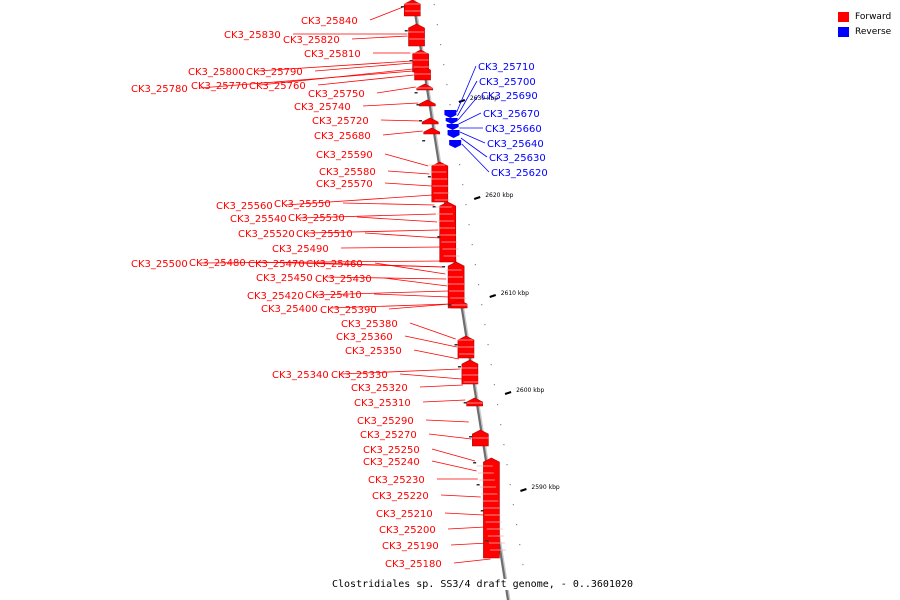 This screenshot has height=600, width=900. Describe the element at coordinates (391, 450) in the screenshot. I see `forward-gene-label: CK3_25250` at that location.